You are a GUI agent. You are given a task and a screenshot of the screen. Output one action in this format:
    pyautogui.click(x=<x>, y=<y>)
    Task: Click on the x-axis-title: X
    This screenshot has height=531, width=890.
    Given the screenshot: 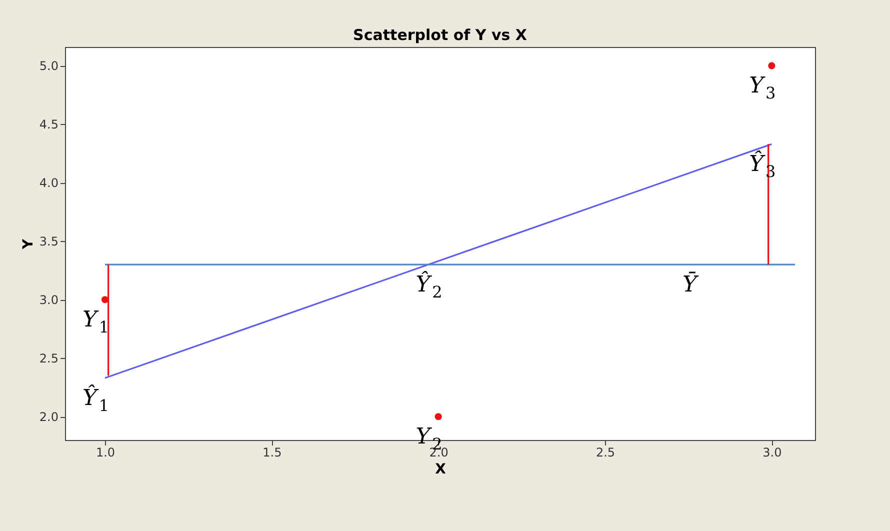 What is the action you would take?
    pyautogui.click(x=440, y=470)
    